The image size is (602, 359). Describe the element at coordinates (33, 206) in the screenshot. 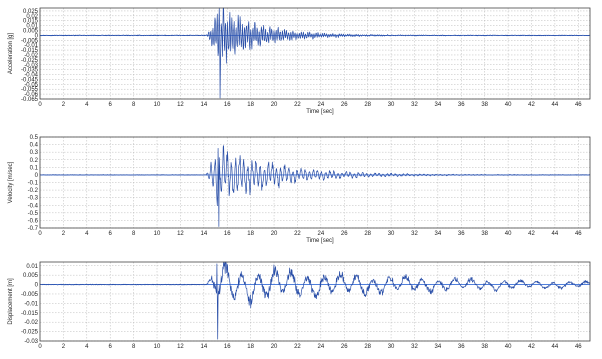

I see `y-tick-label: -0.4` at that location.